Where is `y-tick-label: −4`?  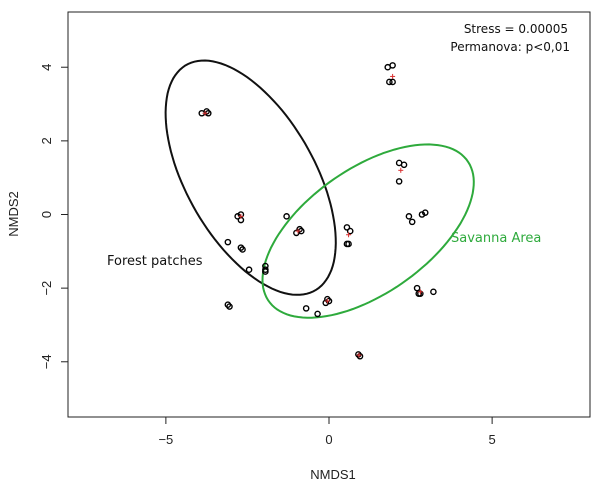 y-tick-label: −4 is located at coordinates (46, 361).